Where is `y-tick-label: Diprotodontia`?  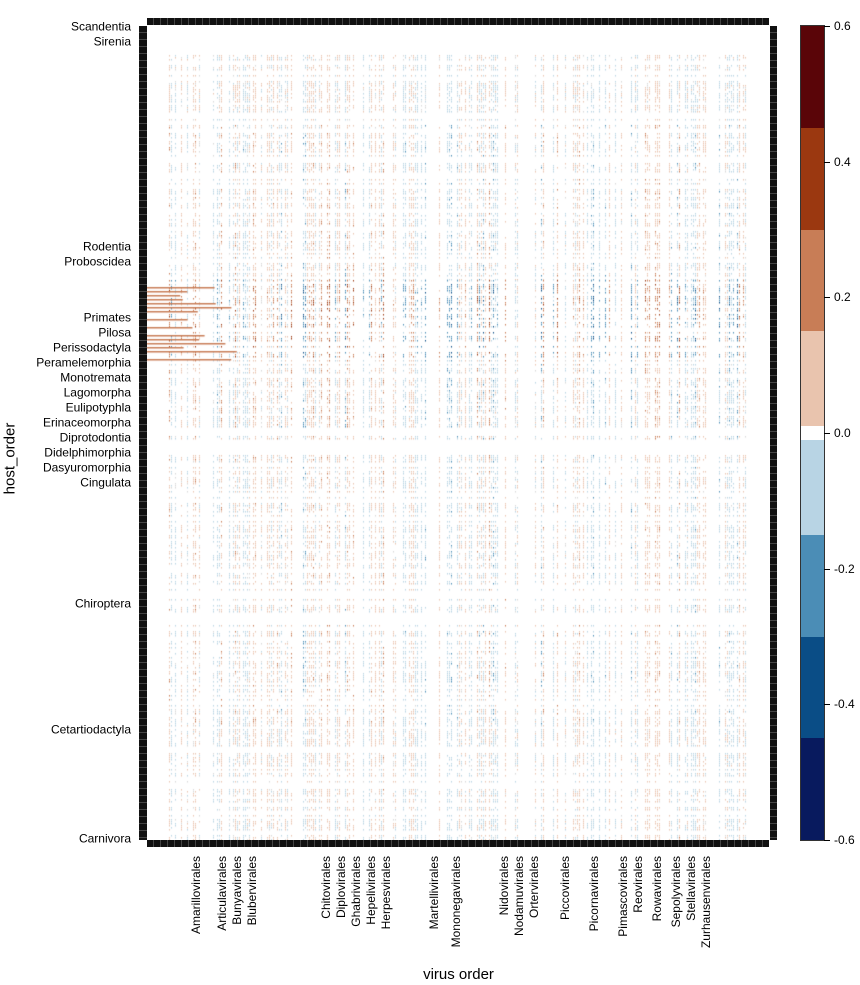
y-tick-label: Diprotodontia is located at coordinates (95, 437).